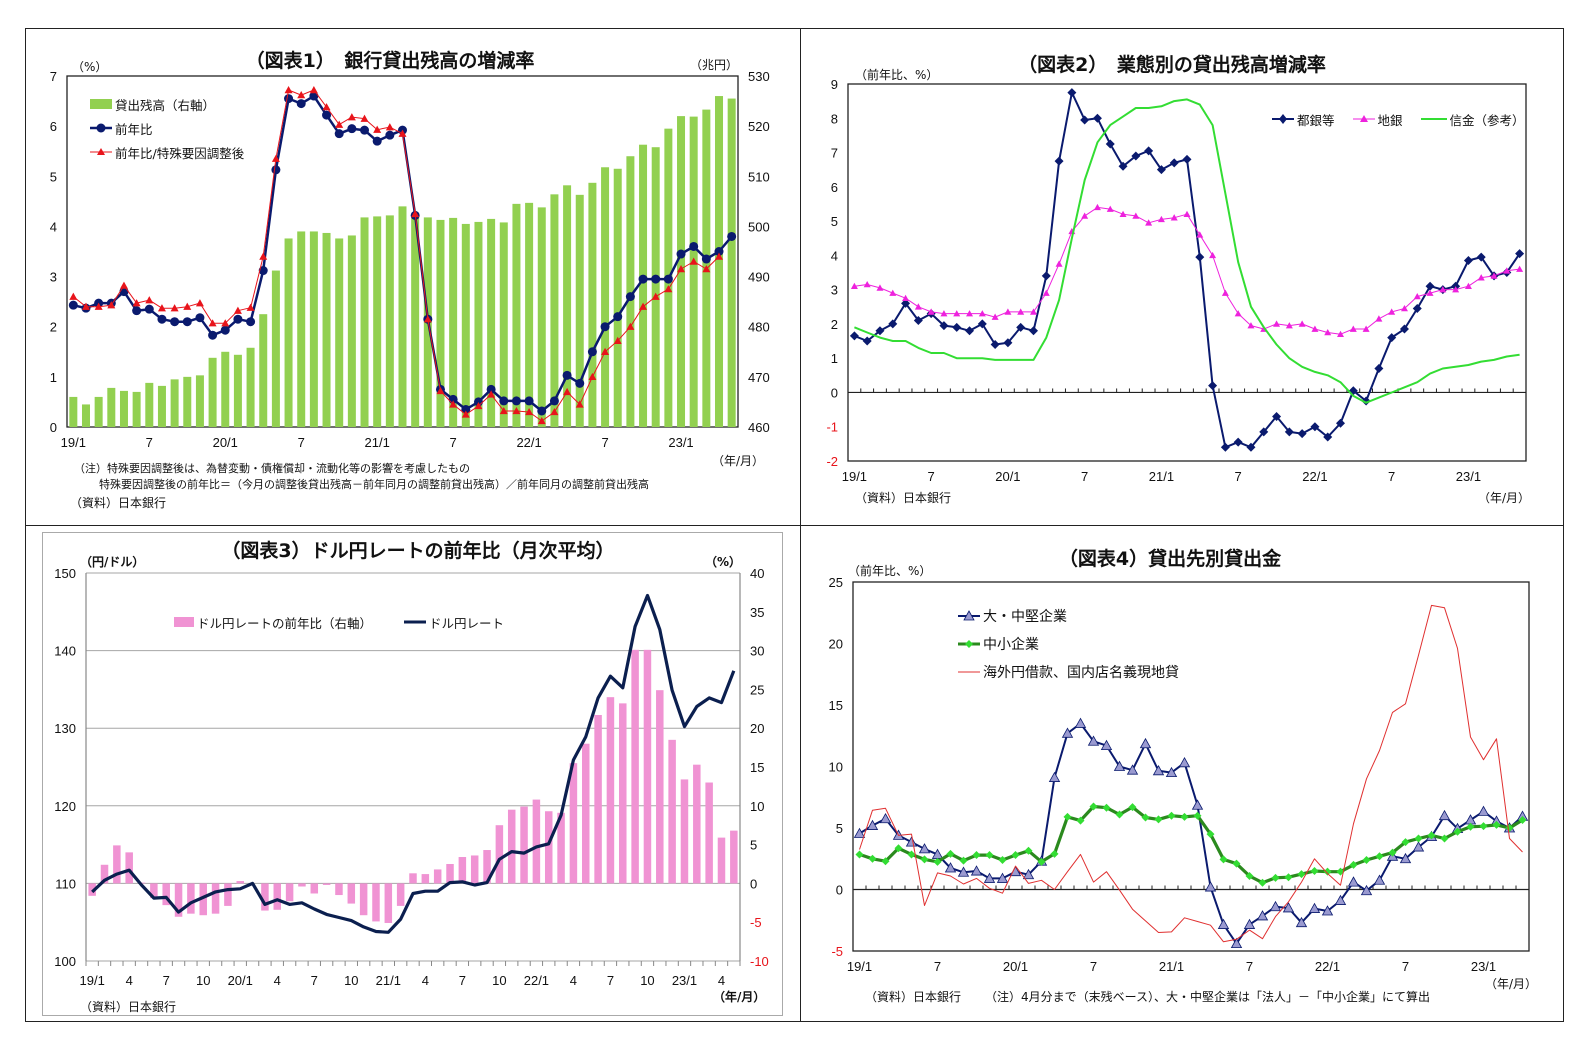 This screenshot has width=1588, height=1041. Describe the element at coordinates (53, 126) in the screenshot. I see `y-tick-label-left: 6` at that location.